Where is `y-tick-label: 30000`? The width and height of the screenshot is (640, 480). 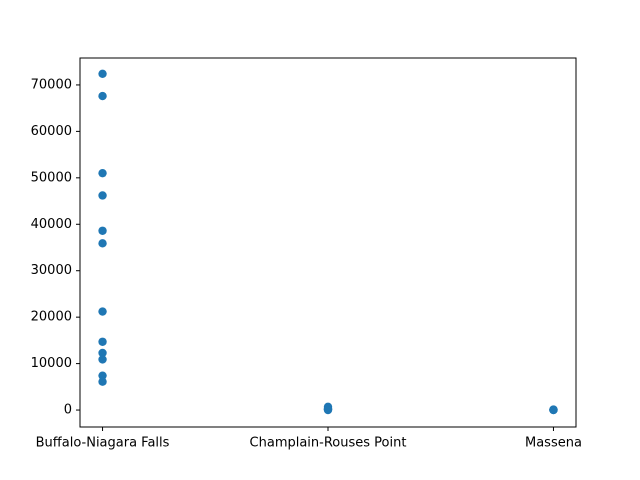
y-tick-label: 30000 is located at coordinates (51, 270).